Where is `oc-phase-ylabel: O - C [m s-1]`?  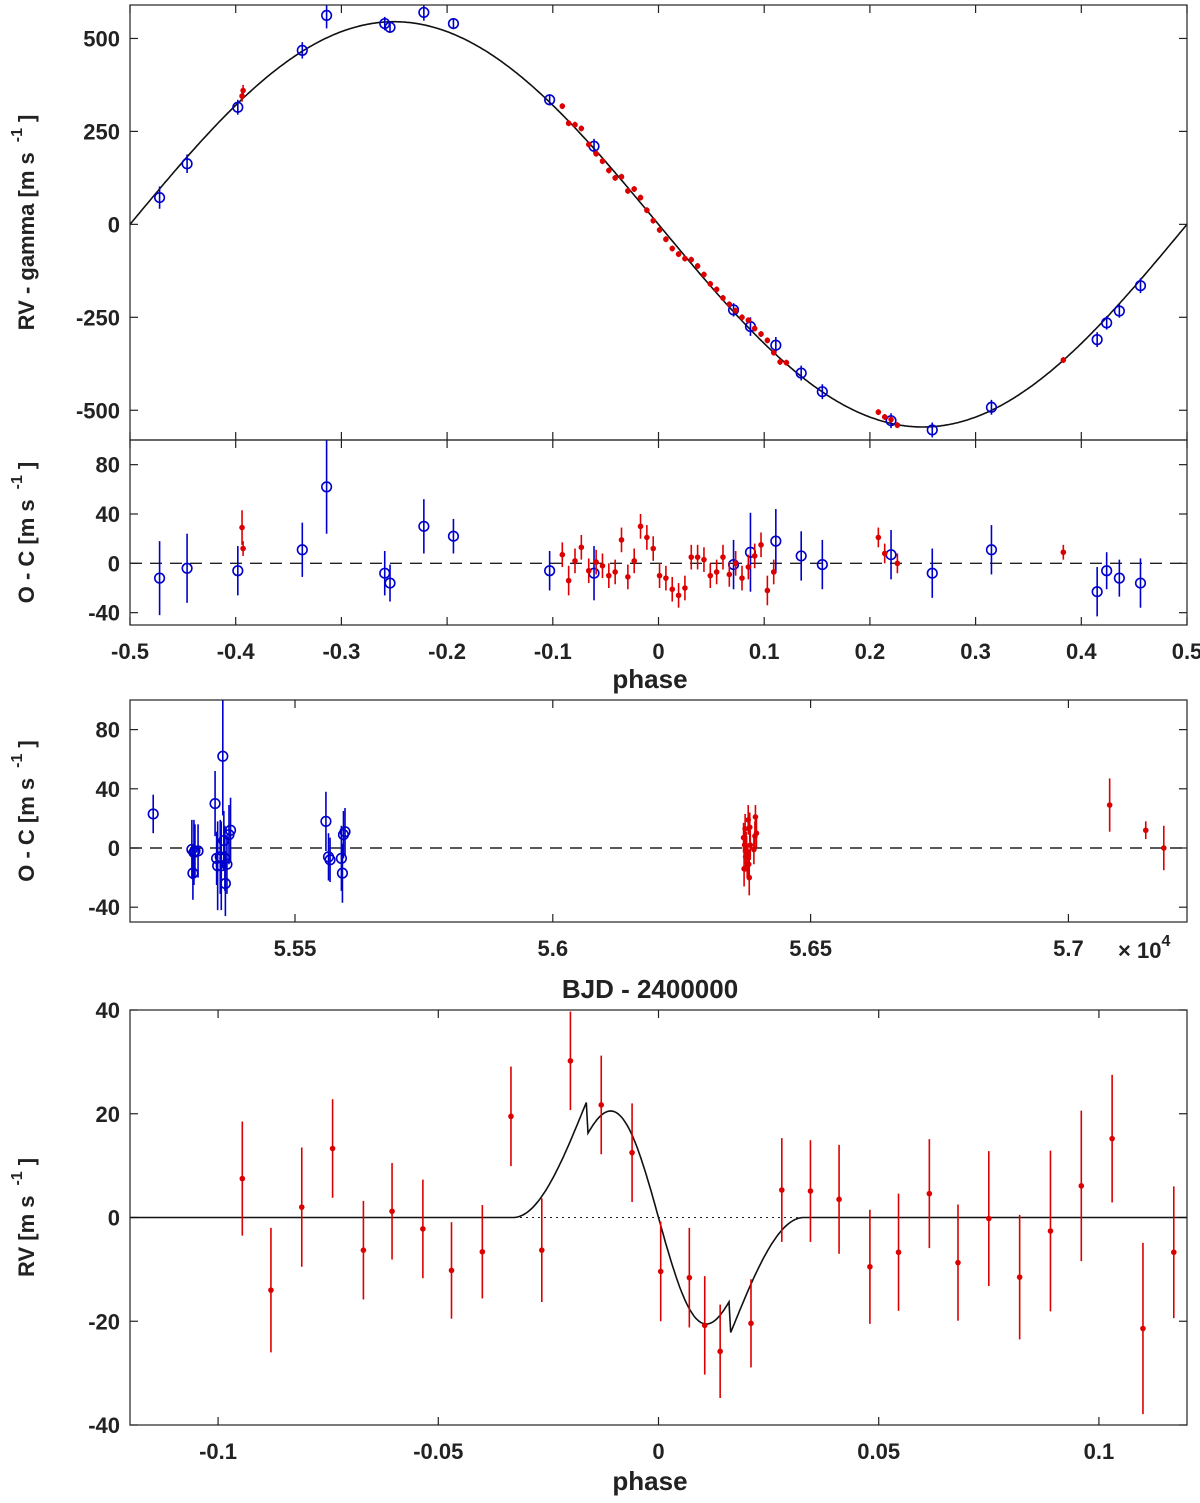 oc-phase-ylabel: O - C [m s-1] is located at coordinates (24, 532).